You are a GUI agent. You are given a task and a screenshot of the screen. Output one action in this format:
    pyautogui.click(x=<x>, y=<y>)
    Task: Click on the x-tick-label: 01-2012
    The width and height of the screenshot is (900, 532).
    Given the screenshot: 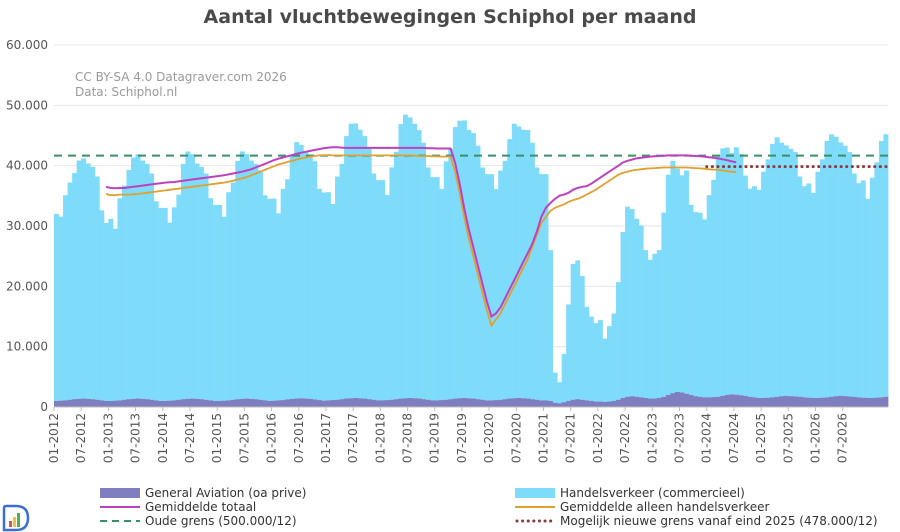 What is the action you would take?
    pyautogui.click(x=54, y=438)
    